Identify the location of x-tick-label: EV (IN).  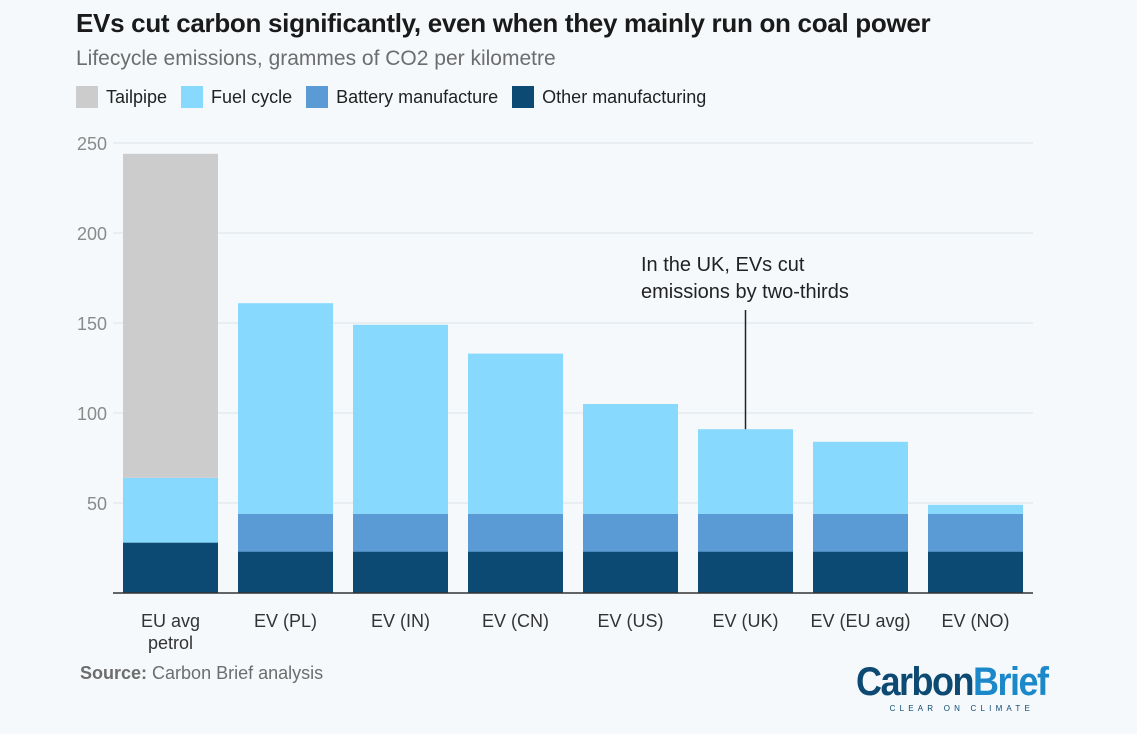
(400, 621).